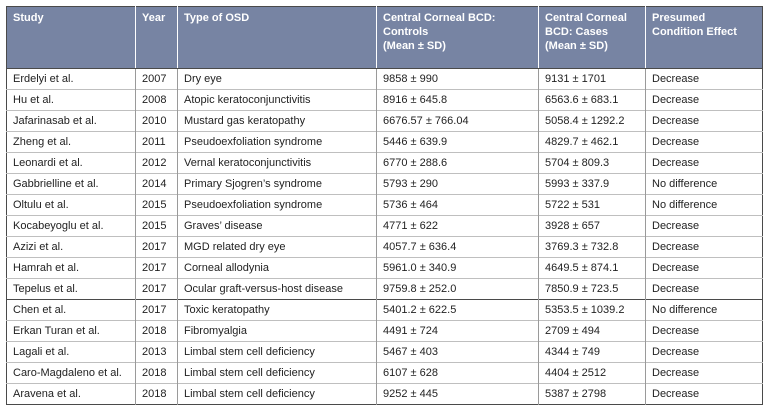 The height and width of the screenshot is (415, 768). Describe the element at coordinates (71, 226) in the screenshot. I see `cell-study: Kocabeyoglu et al.` at that location.